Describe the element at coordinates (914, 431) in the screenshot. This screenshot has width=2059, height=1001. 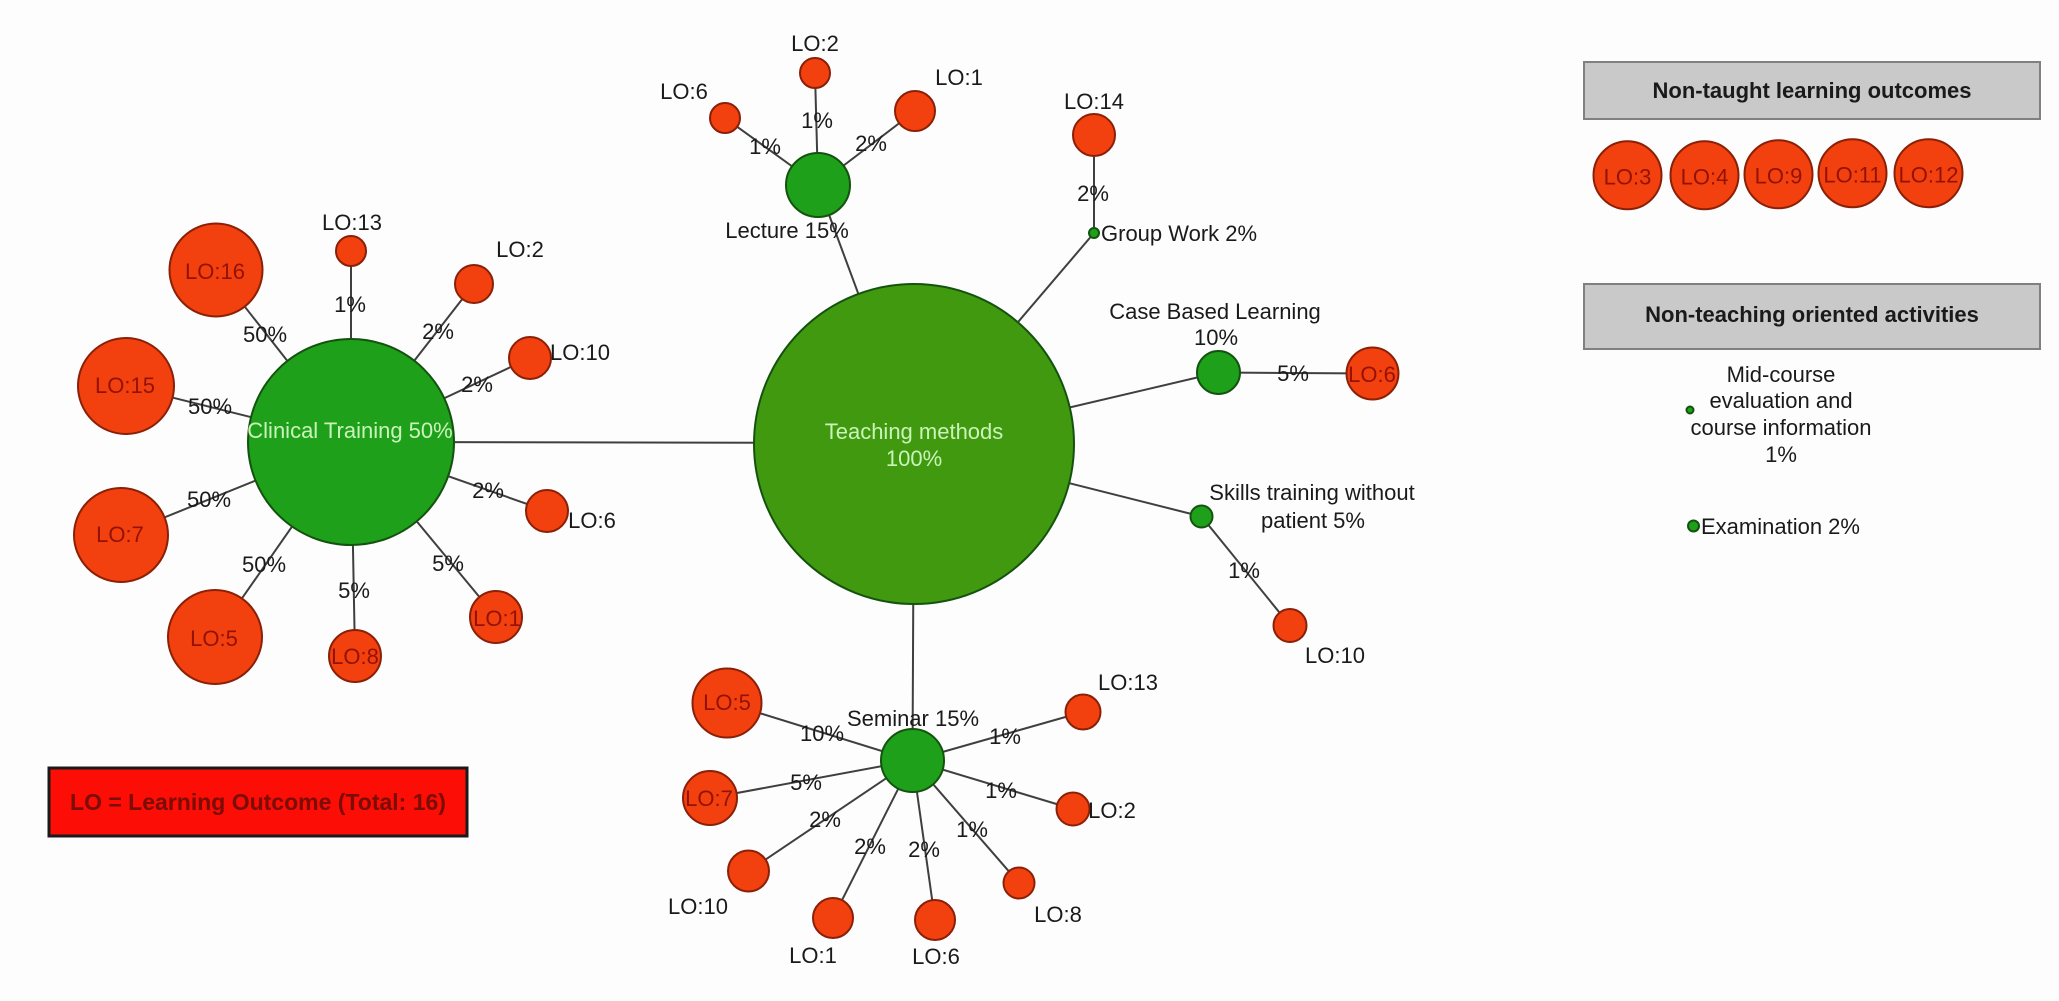
I see `svg-text: Teaching methods` at that location.